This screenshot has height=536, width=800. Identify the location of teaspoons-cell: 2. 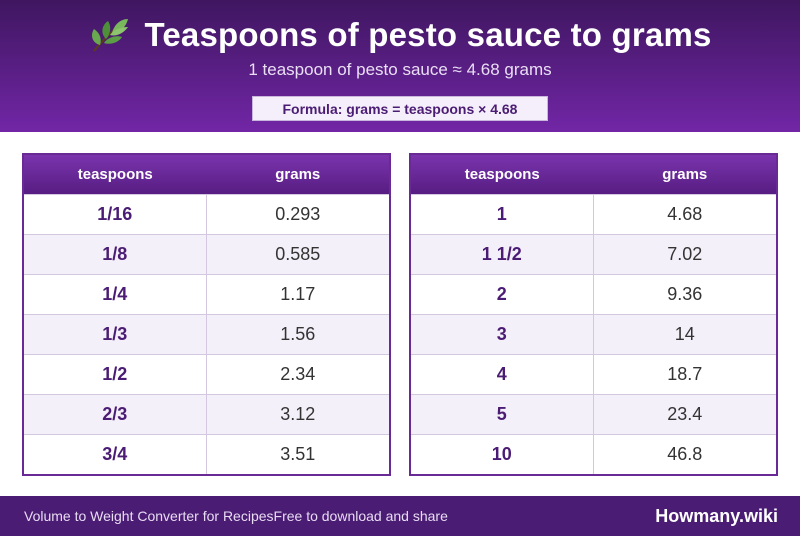
(502, 294).